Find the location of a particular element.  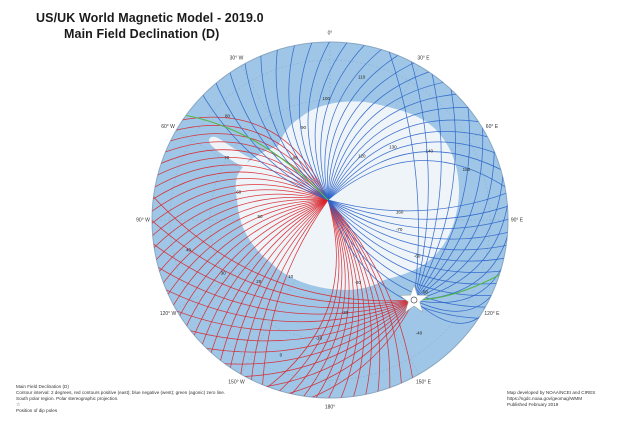

contour-label: 80 is located at coordinates (228, 115).